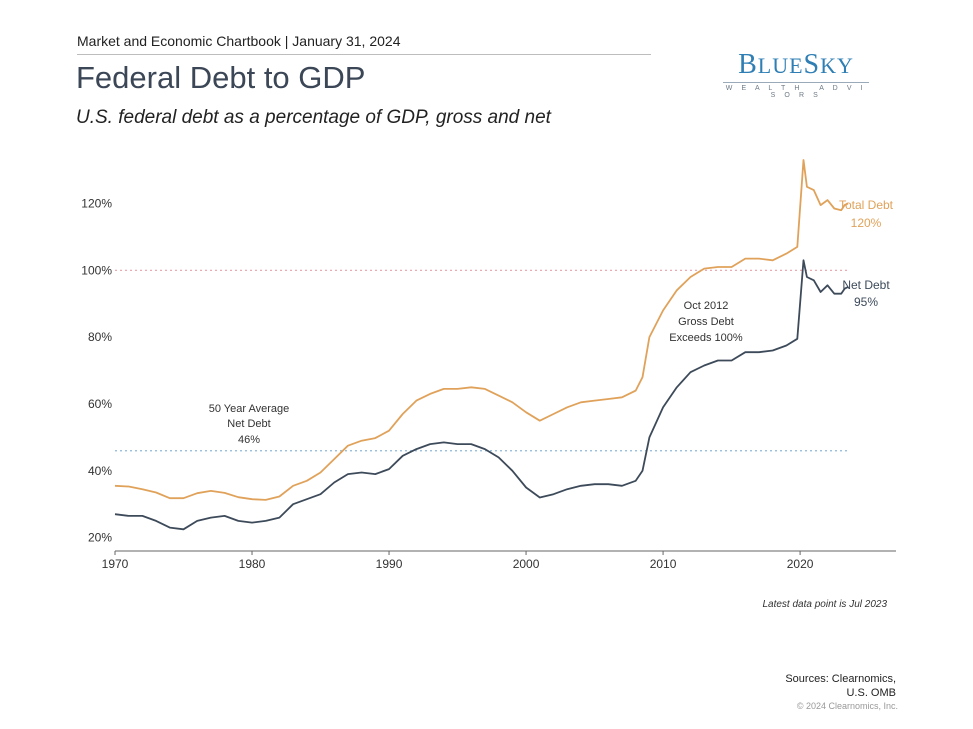 Image resolution: width=973 pixels, height=729 pixels. Describe the element at coordinates (458, 561) in the screenshot. I see `x-axis-tick-labels: 1970 1980 1990 2000 2010 2020` at that location.